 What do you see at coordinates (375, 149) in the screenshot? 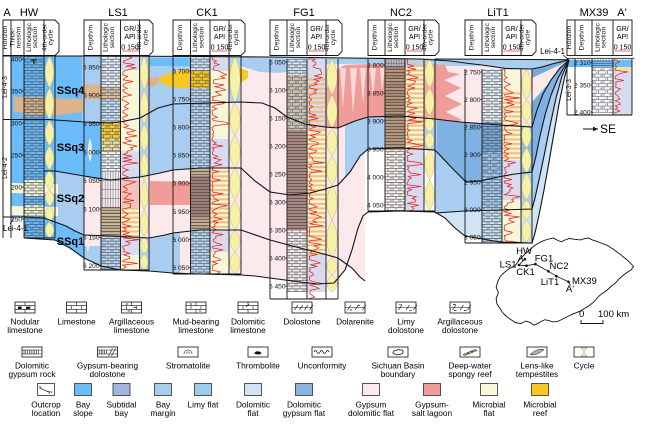
I see `svg-text: 3 950` at bounding box center [375, 149].